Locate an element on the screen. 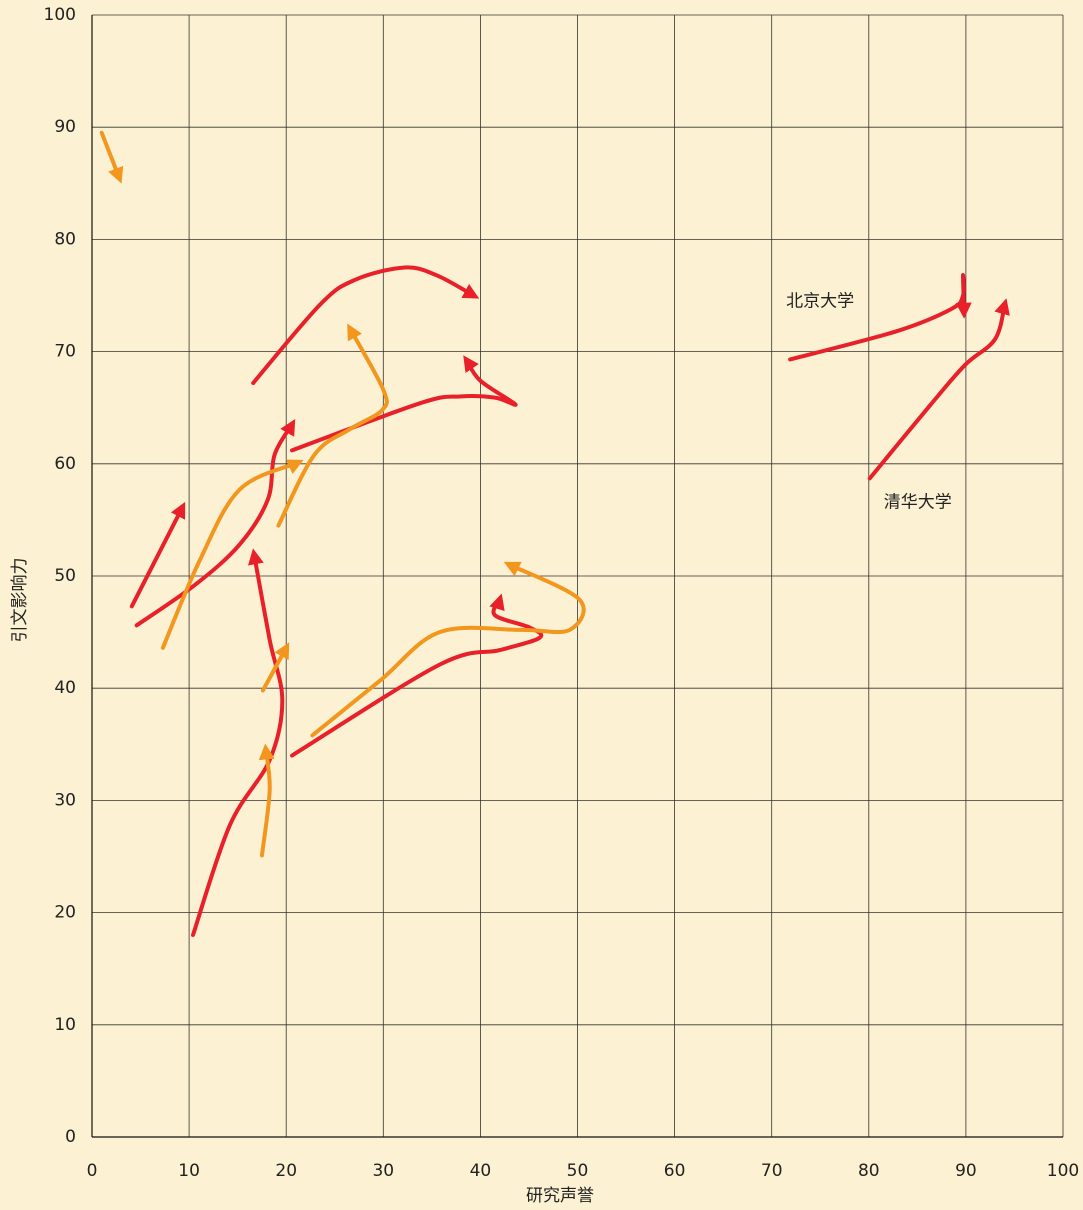  y-tick-label: 30 is located at coordinates (65, 800).